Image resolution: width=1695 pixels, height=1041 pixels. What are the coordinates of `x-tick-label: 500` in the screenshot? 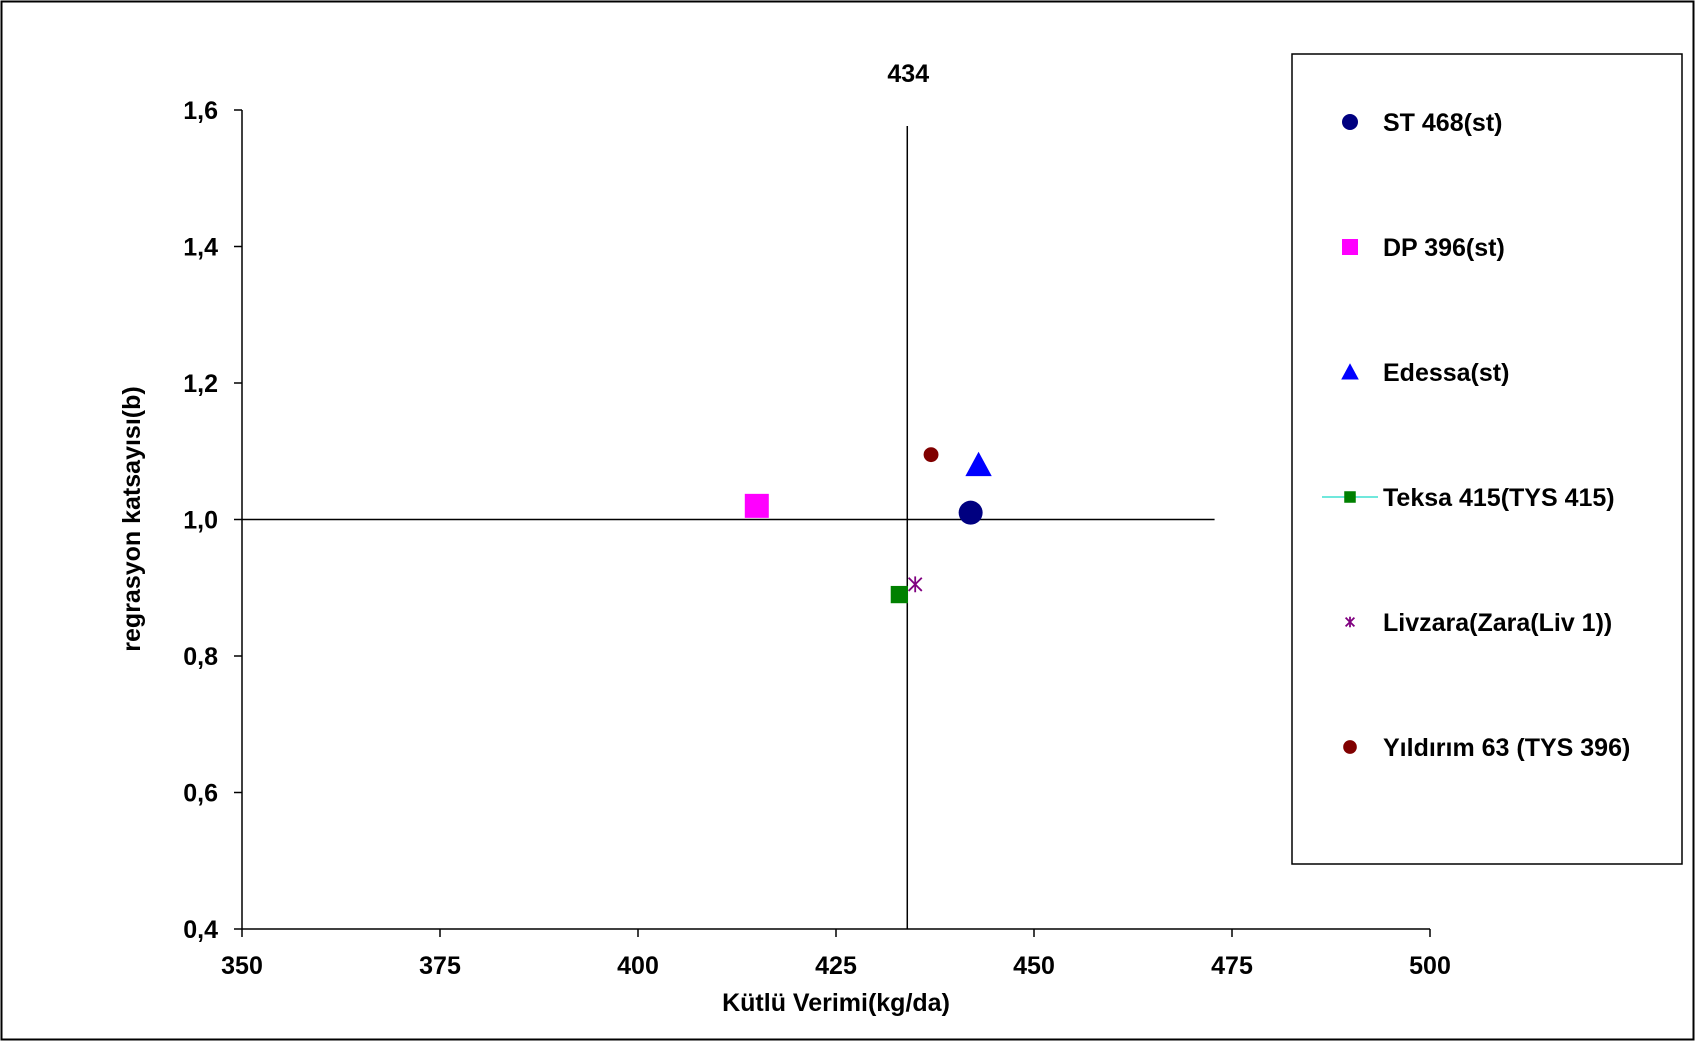 It's located at (1430, 966).